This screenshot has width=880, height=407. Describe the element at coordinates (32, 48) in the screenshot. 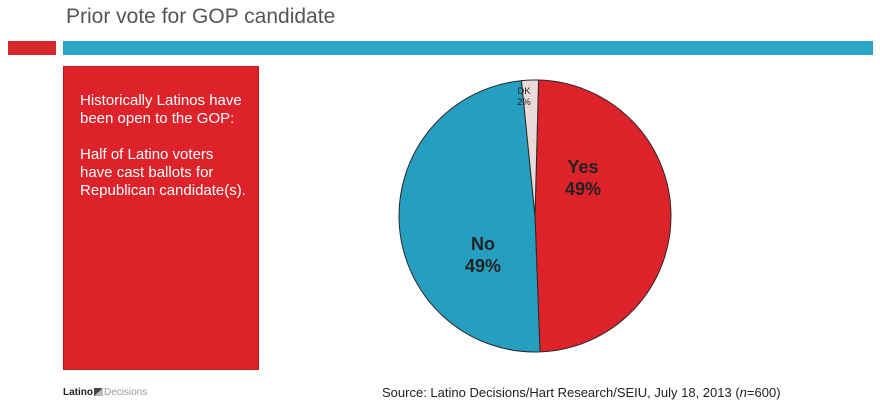

I see `accent-bar-red` at that location.